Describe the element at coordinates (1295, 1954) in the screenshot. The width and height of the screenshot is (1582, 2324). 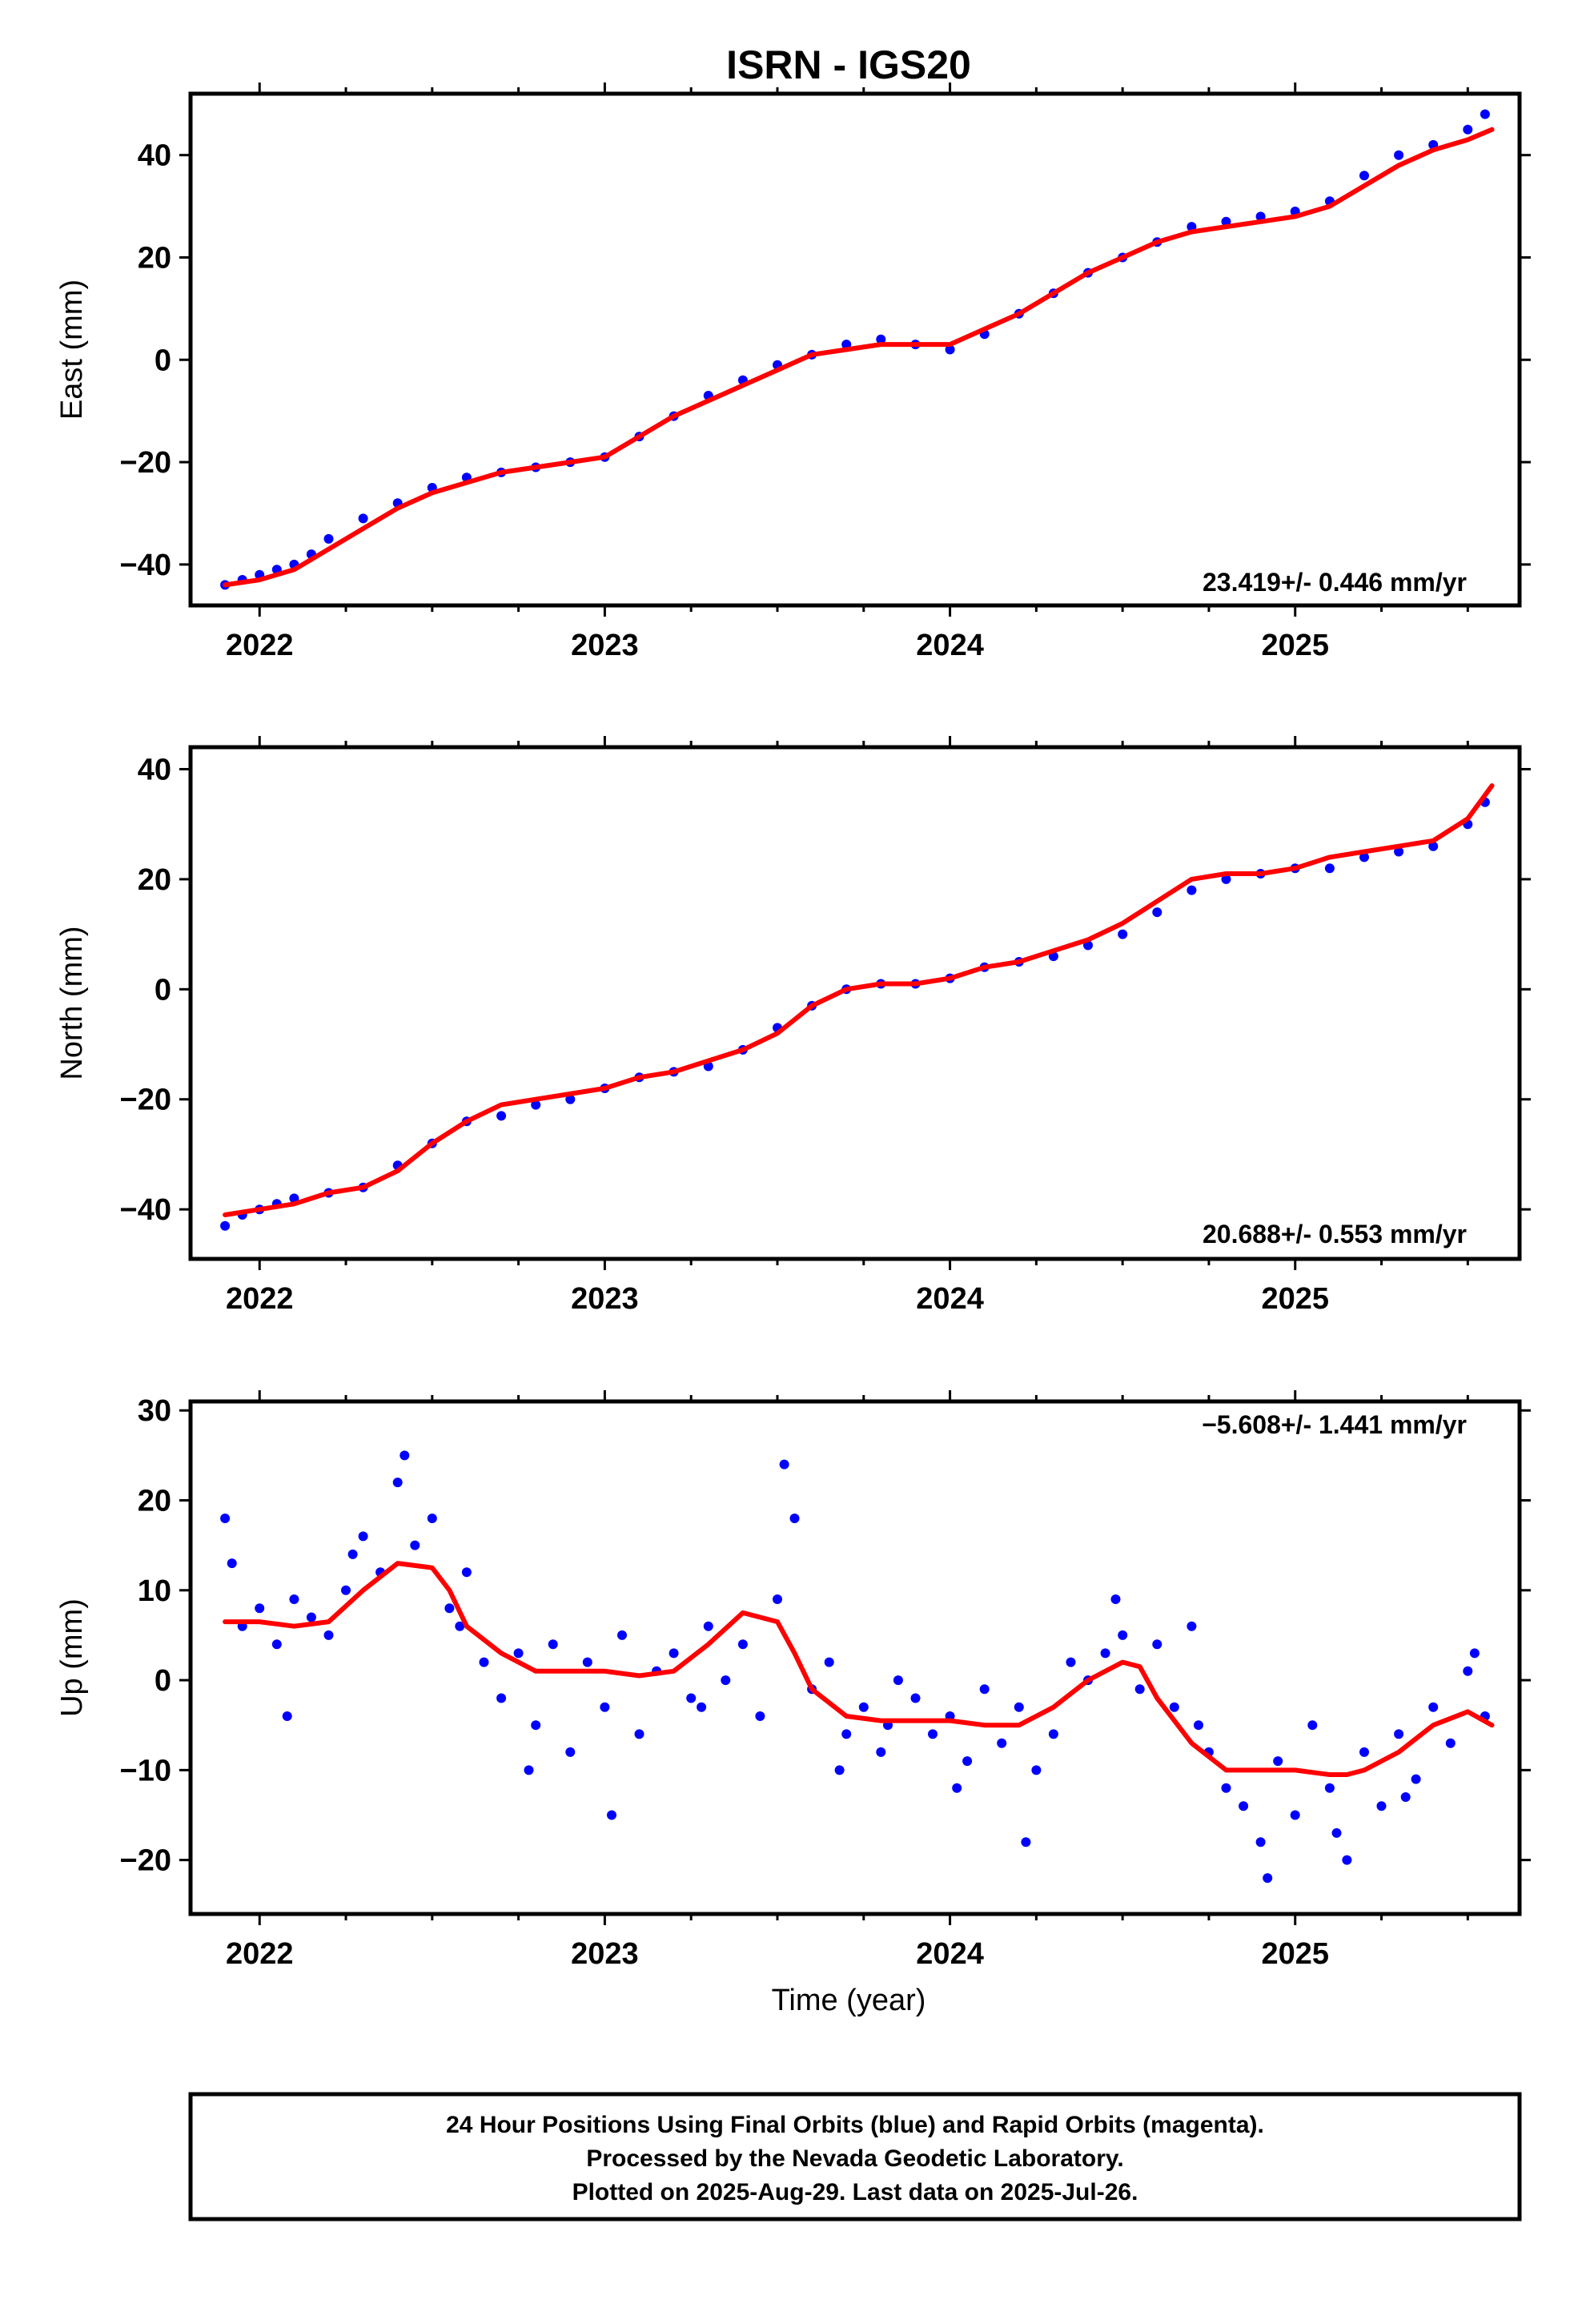
I see `up-x-tick-label: 2025` at that location.